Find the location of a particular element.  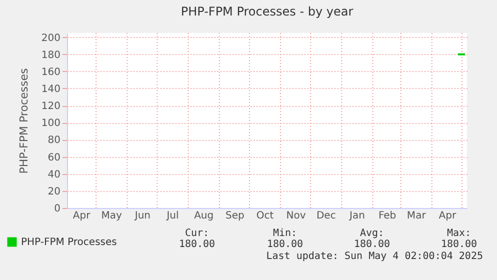

x-tick-label: Oct is located at coordinates (265, 216).